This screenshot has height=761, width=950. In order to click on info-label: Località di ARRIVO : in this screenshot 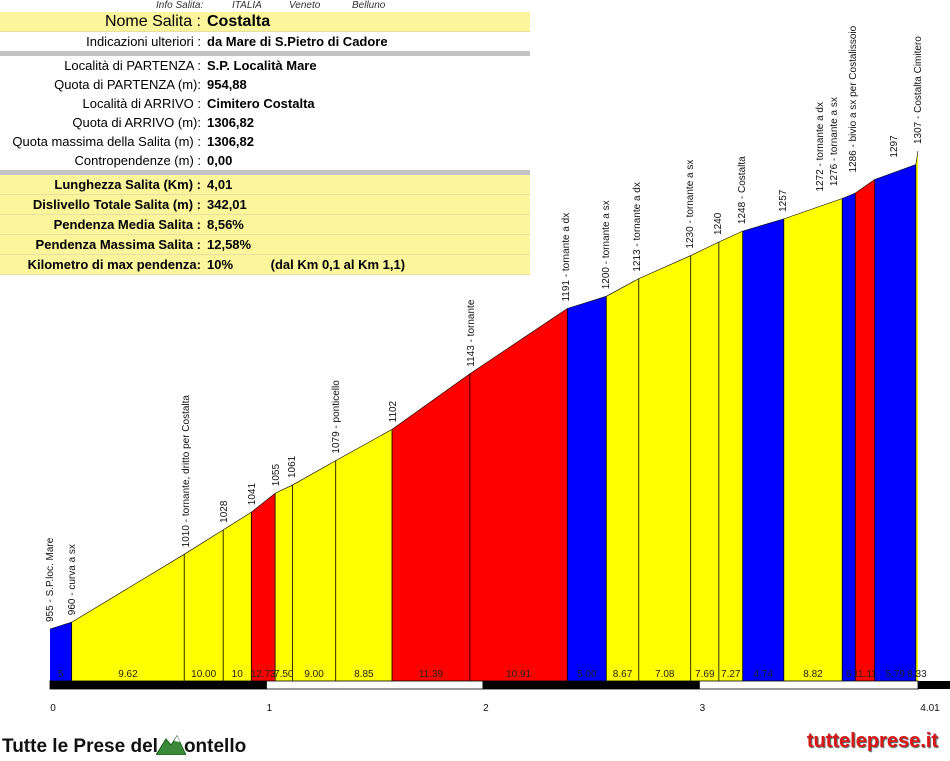, I will do `click(142, 103)`.